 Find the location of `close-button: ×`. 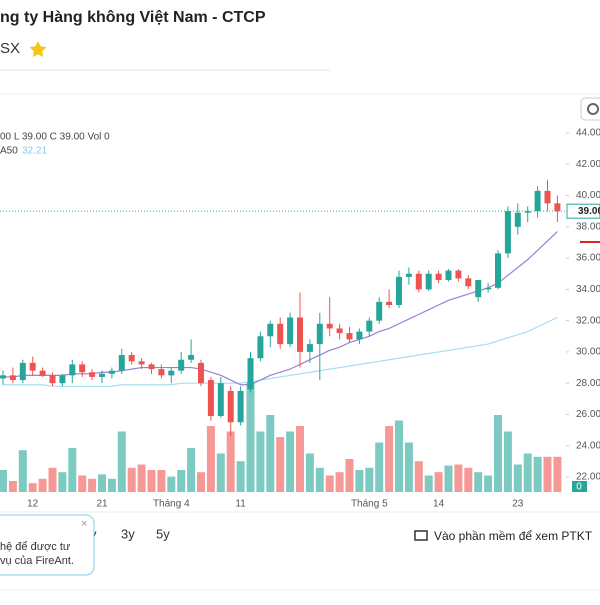

close-button: × is located at coordinates (84, 524).